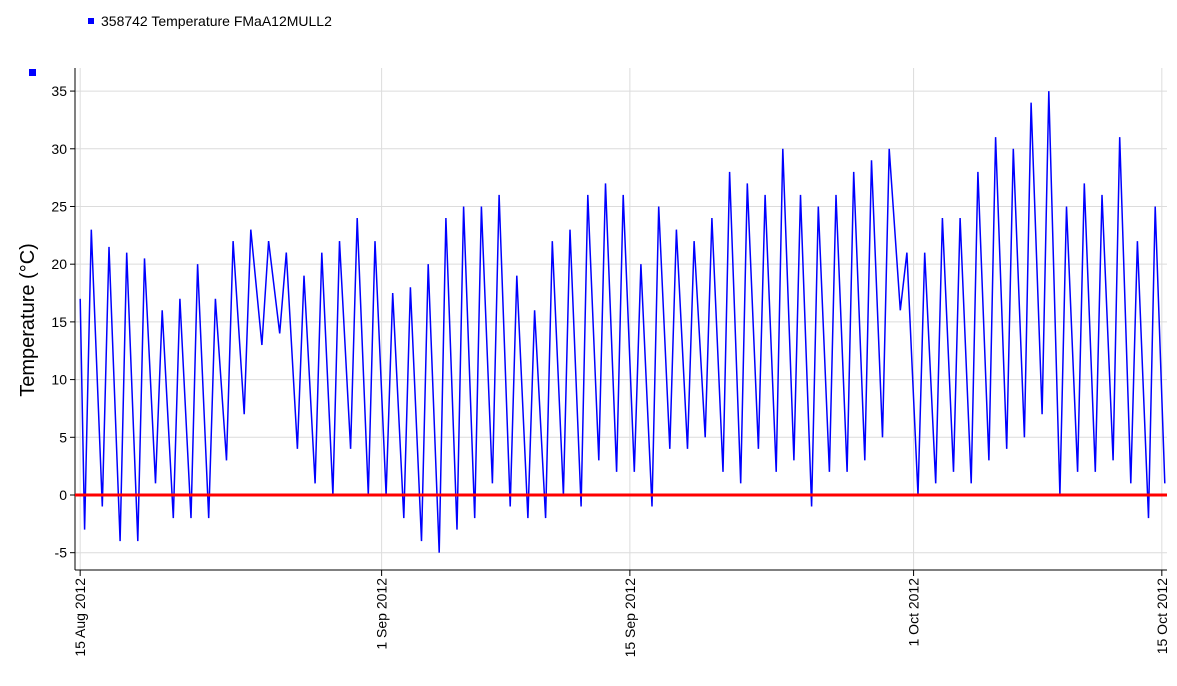  I want to click on x-tick-label: 1 Sep 2012, so click(382, 614).